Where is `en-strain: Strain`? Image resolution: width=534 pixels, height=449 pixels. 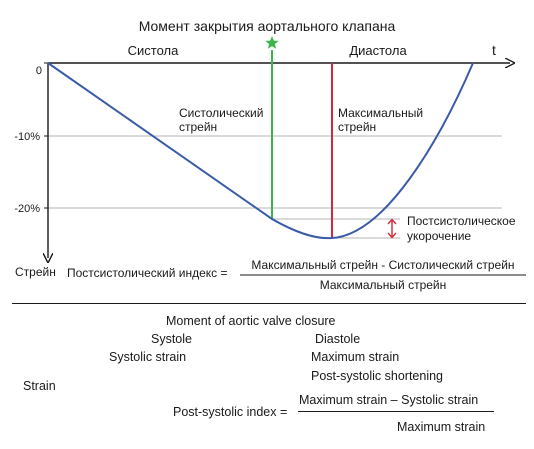
en-strain: Strain is located at coordinates (39, 386).